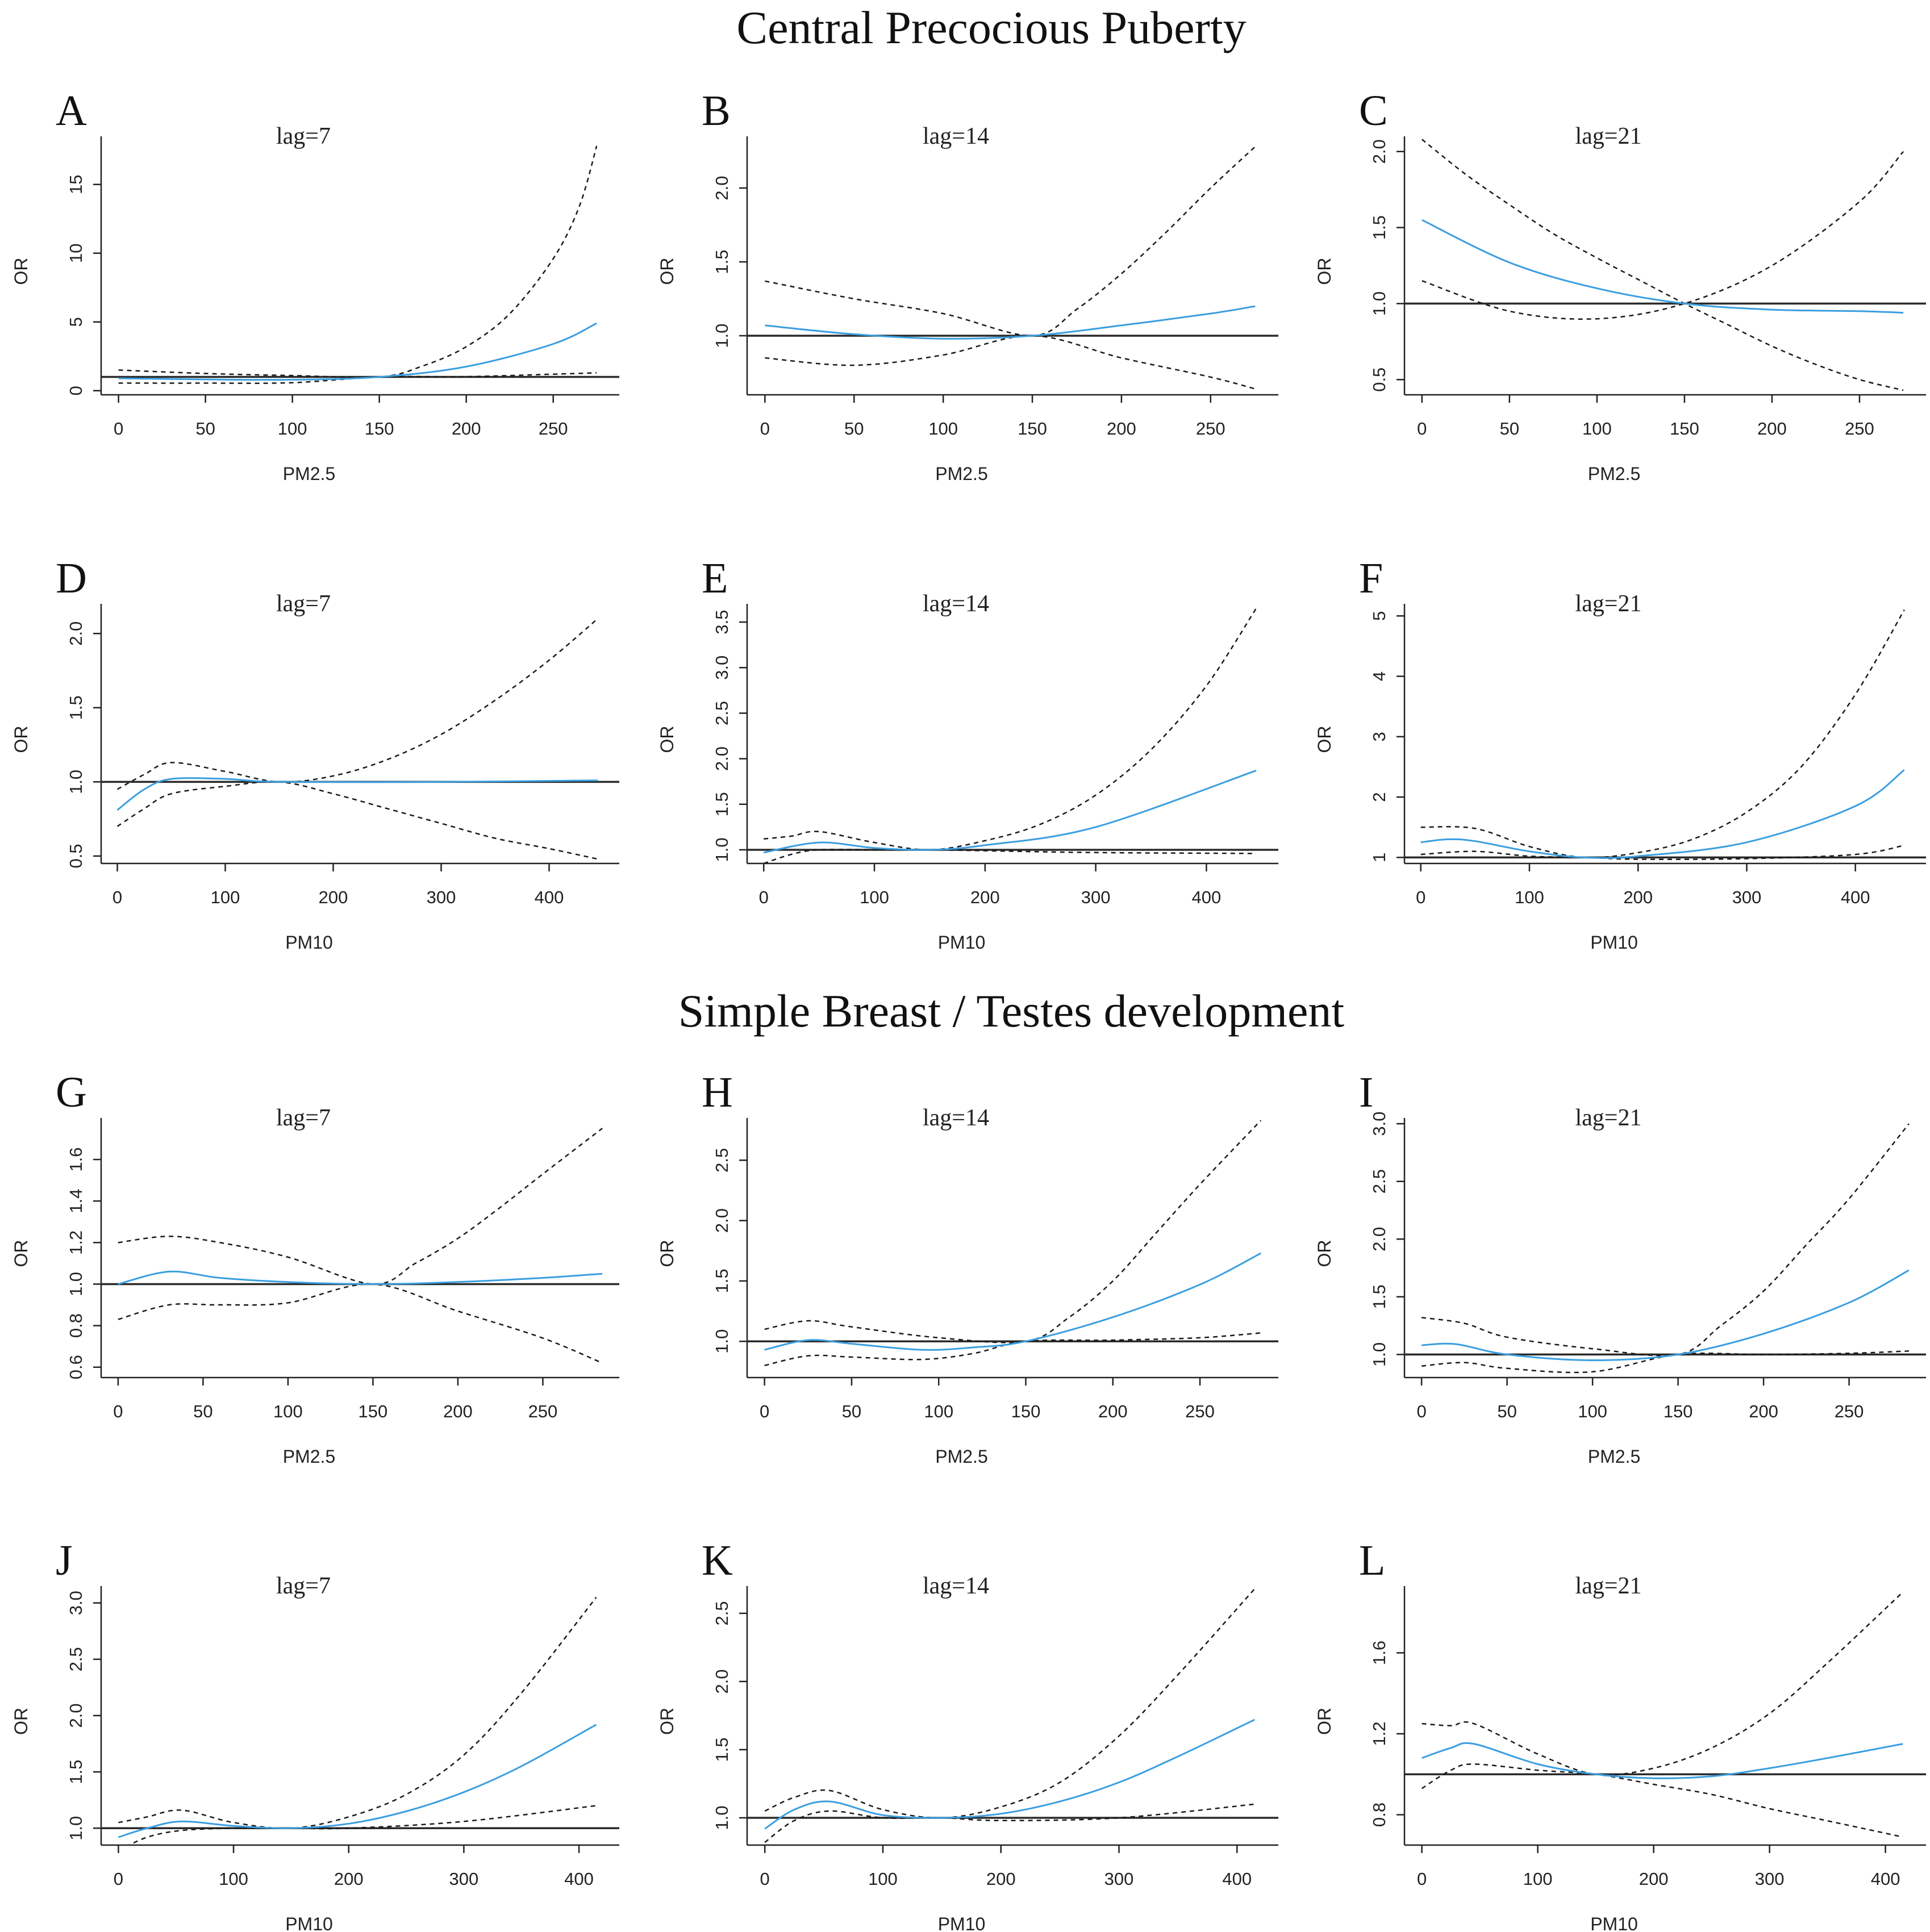 Image resolution: width=1930 pixels, height=1932 pixels. I want to click on section-title-cpp: Central Precocious Puberty, so click(991, 28).